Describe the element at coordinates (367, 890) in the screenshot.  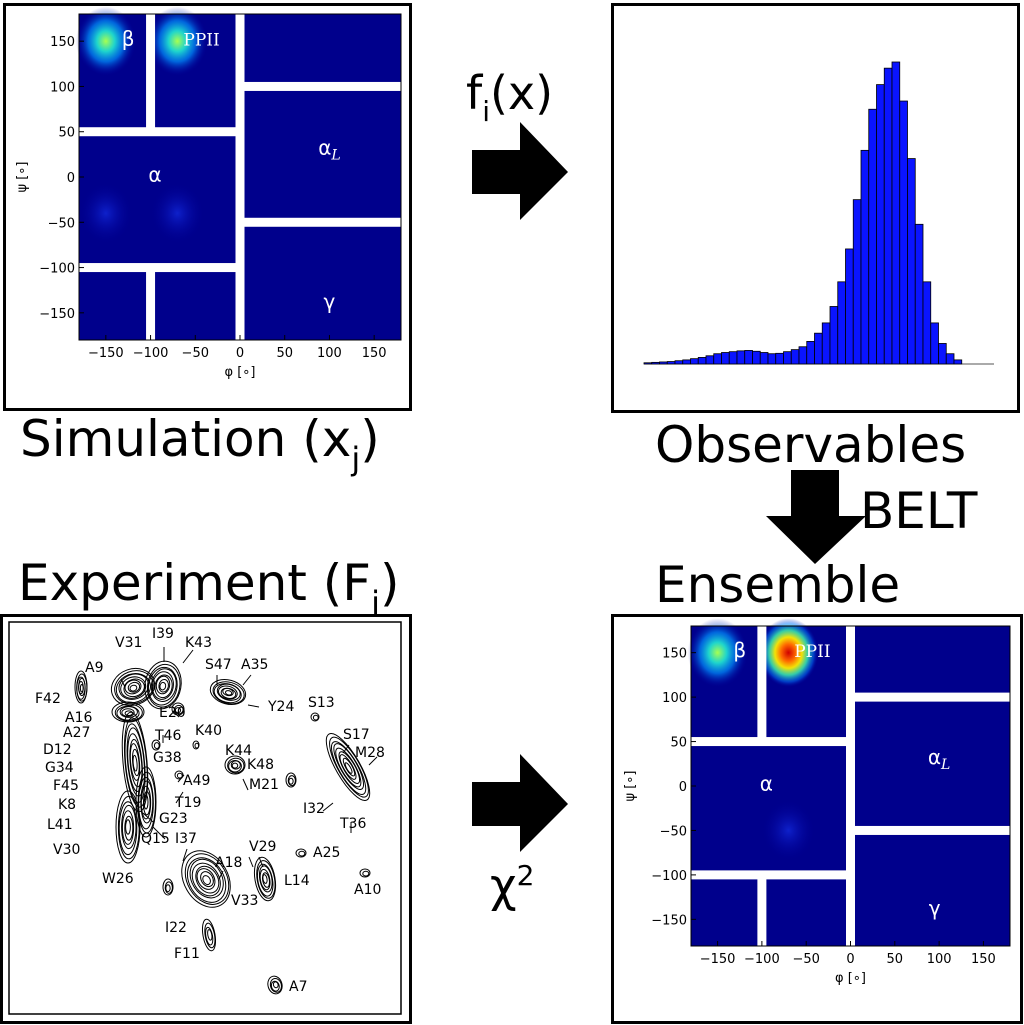
I see `nmr-peak-label: A10` at that location.